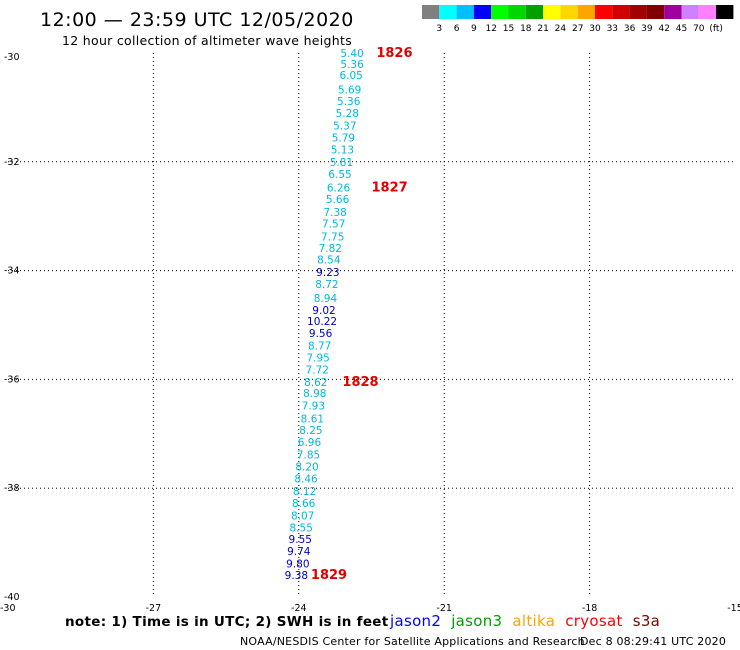 This screenshot has height=650, width=740. Describe the element at coordinates (317, 371) in the screenshot. I see `wave-height-value: 7.72` at that location.